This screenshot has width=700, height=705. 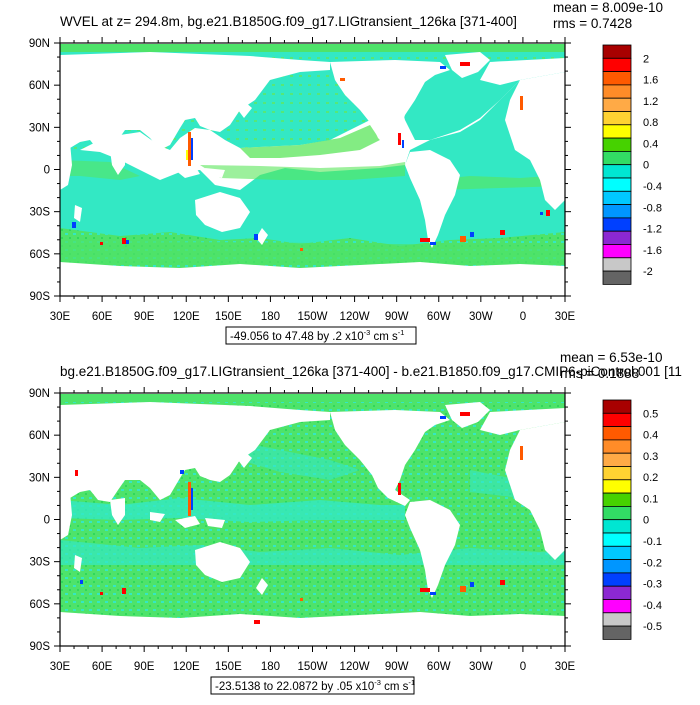 What do you see at coordinates (652, 230) in the screenshot?
I see `colorbar-label: -1.2` at bounding box center [652, 230].